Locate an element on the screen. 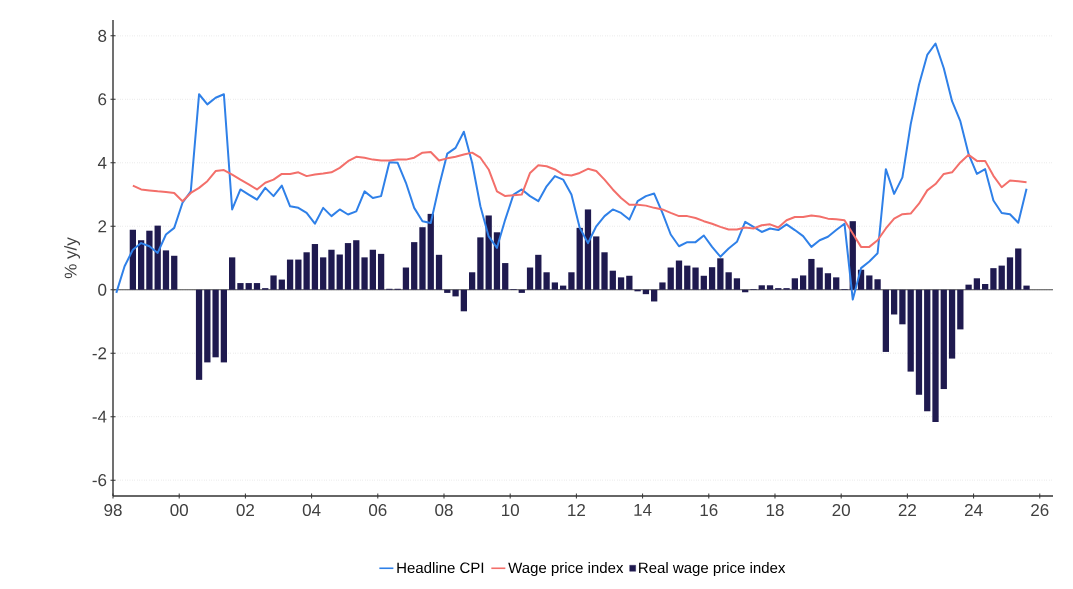 This screenshot has width=1073, height=589. y-tick-label: -2 is located at coordinates (99, 353).